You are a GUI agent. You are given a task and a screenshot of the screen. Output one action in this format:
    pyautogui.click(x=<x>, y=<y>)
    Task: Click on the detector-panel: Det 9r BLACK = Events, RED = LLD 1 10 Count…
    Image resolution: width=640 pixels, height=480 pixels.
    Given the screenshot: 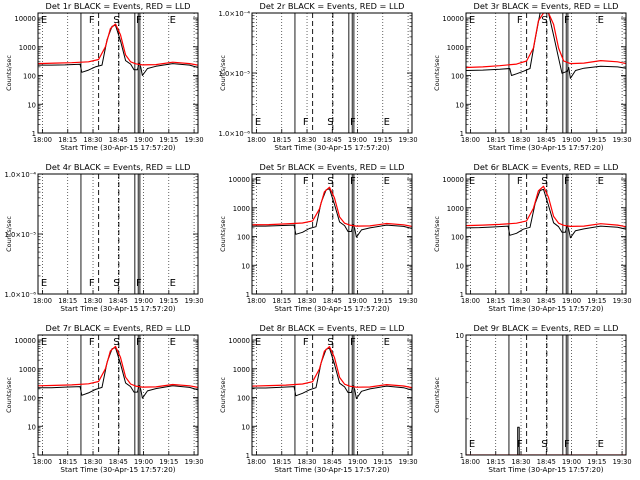 What is the action you would take?
    pyautogui.click(x=532, y=398)
    